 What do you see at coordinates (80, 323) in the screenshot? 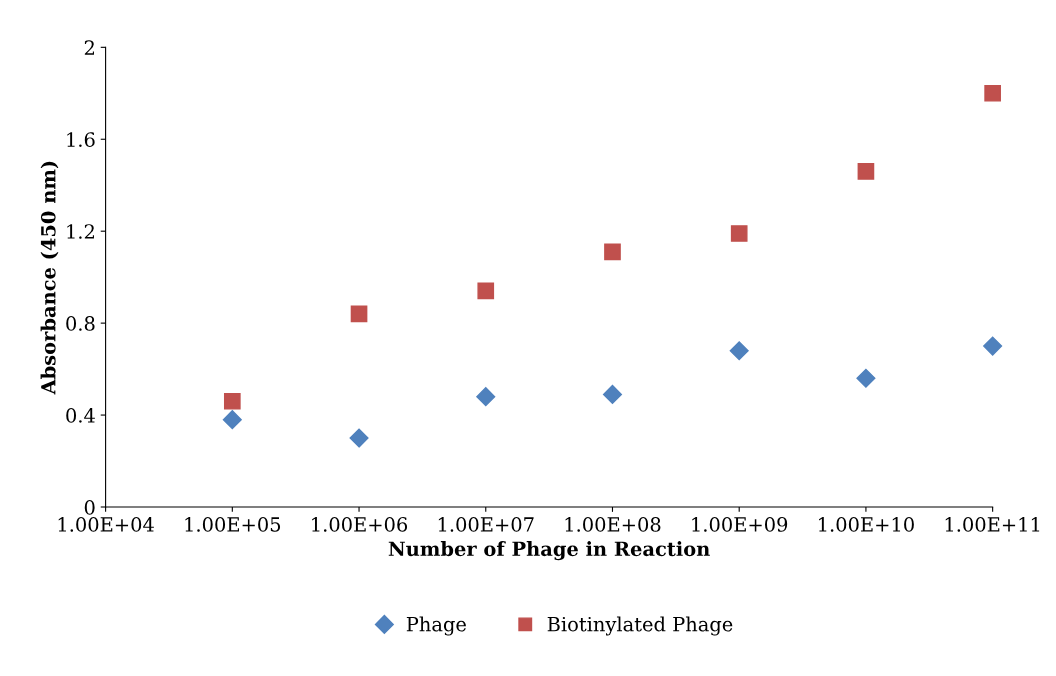
I see `y-tick-label: 0.8` at bounding box center [80, 323].